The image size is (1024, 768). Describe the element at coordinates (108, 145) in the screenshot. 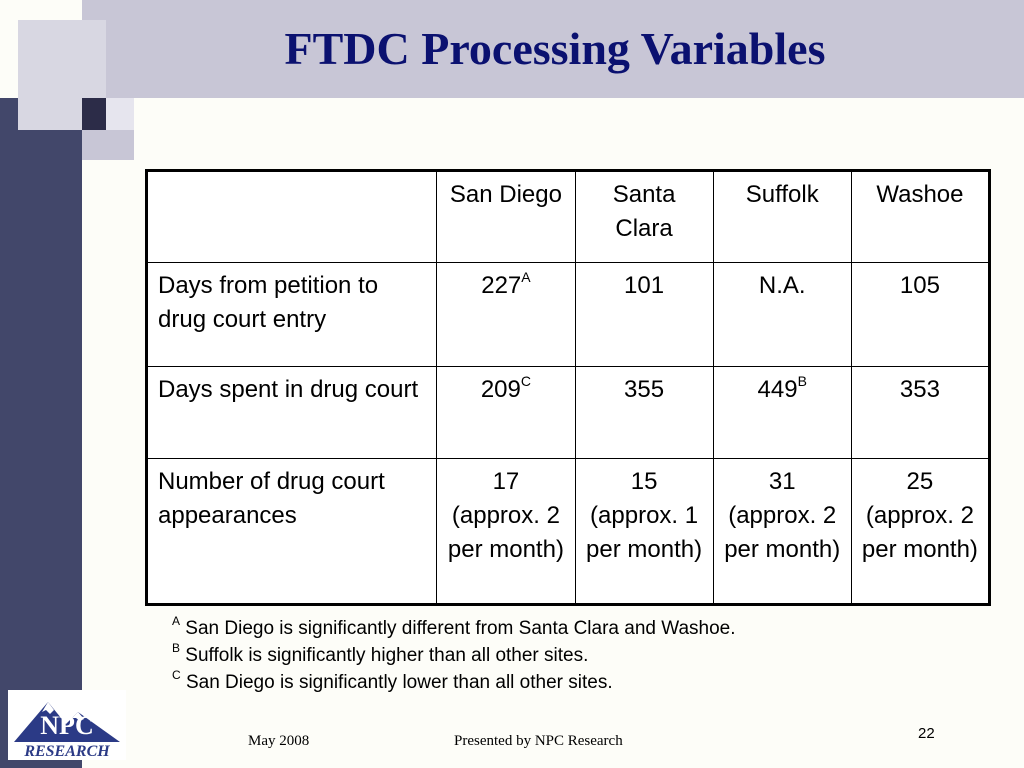

I see `decor-square-mid` at that location.